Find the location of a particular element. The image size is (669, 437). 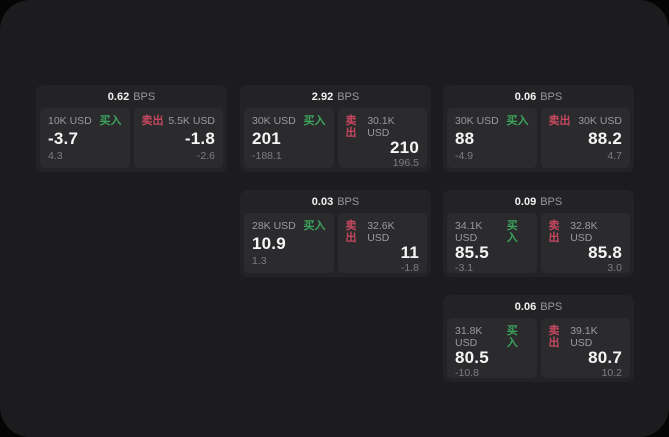

buy-panel: 30K USD 买入 88 -4.9 is located at coordinates (492, 138).